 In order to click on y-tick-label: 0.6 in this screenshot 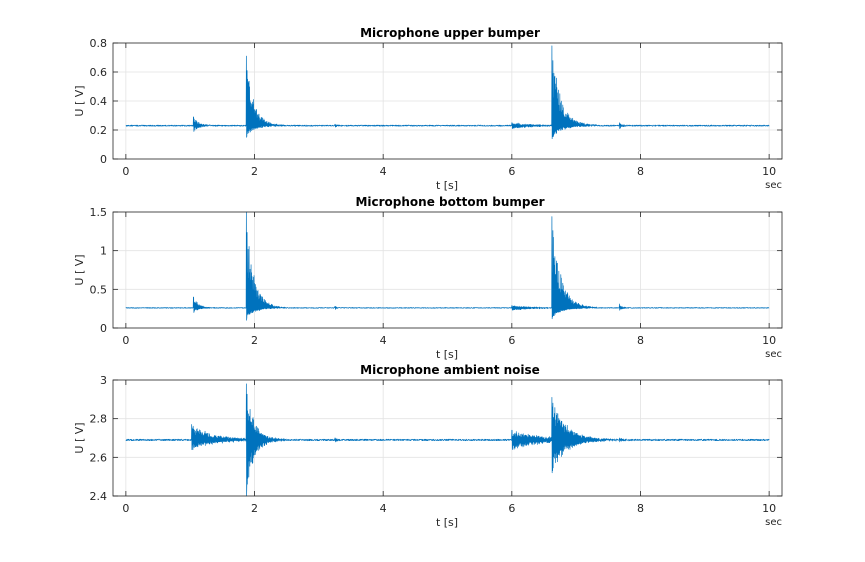, I will do `click(99, 72)`.